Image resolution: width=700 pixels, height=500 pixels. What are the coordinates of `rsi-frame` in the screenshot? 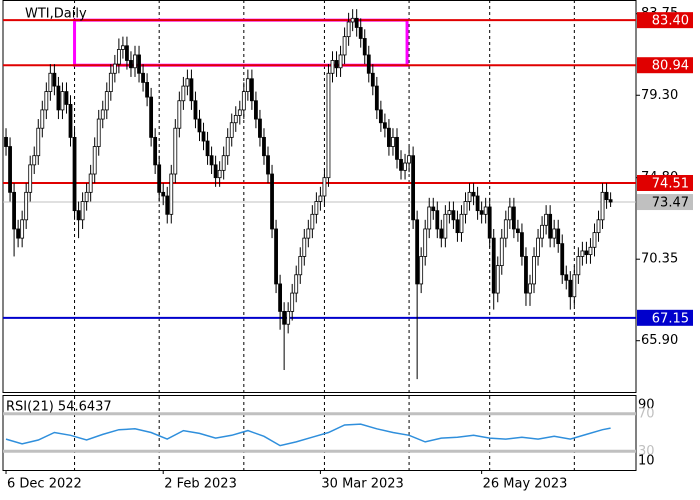 It's located at (319, 433).